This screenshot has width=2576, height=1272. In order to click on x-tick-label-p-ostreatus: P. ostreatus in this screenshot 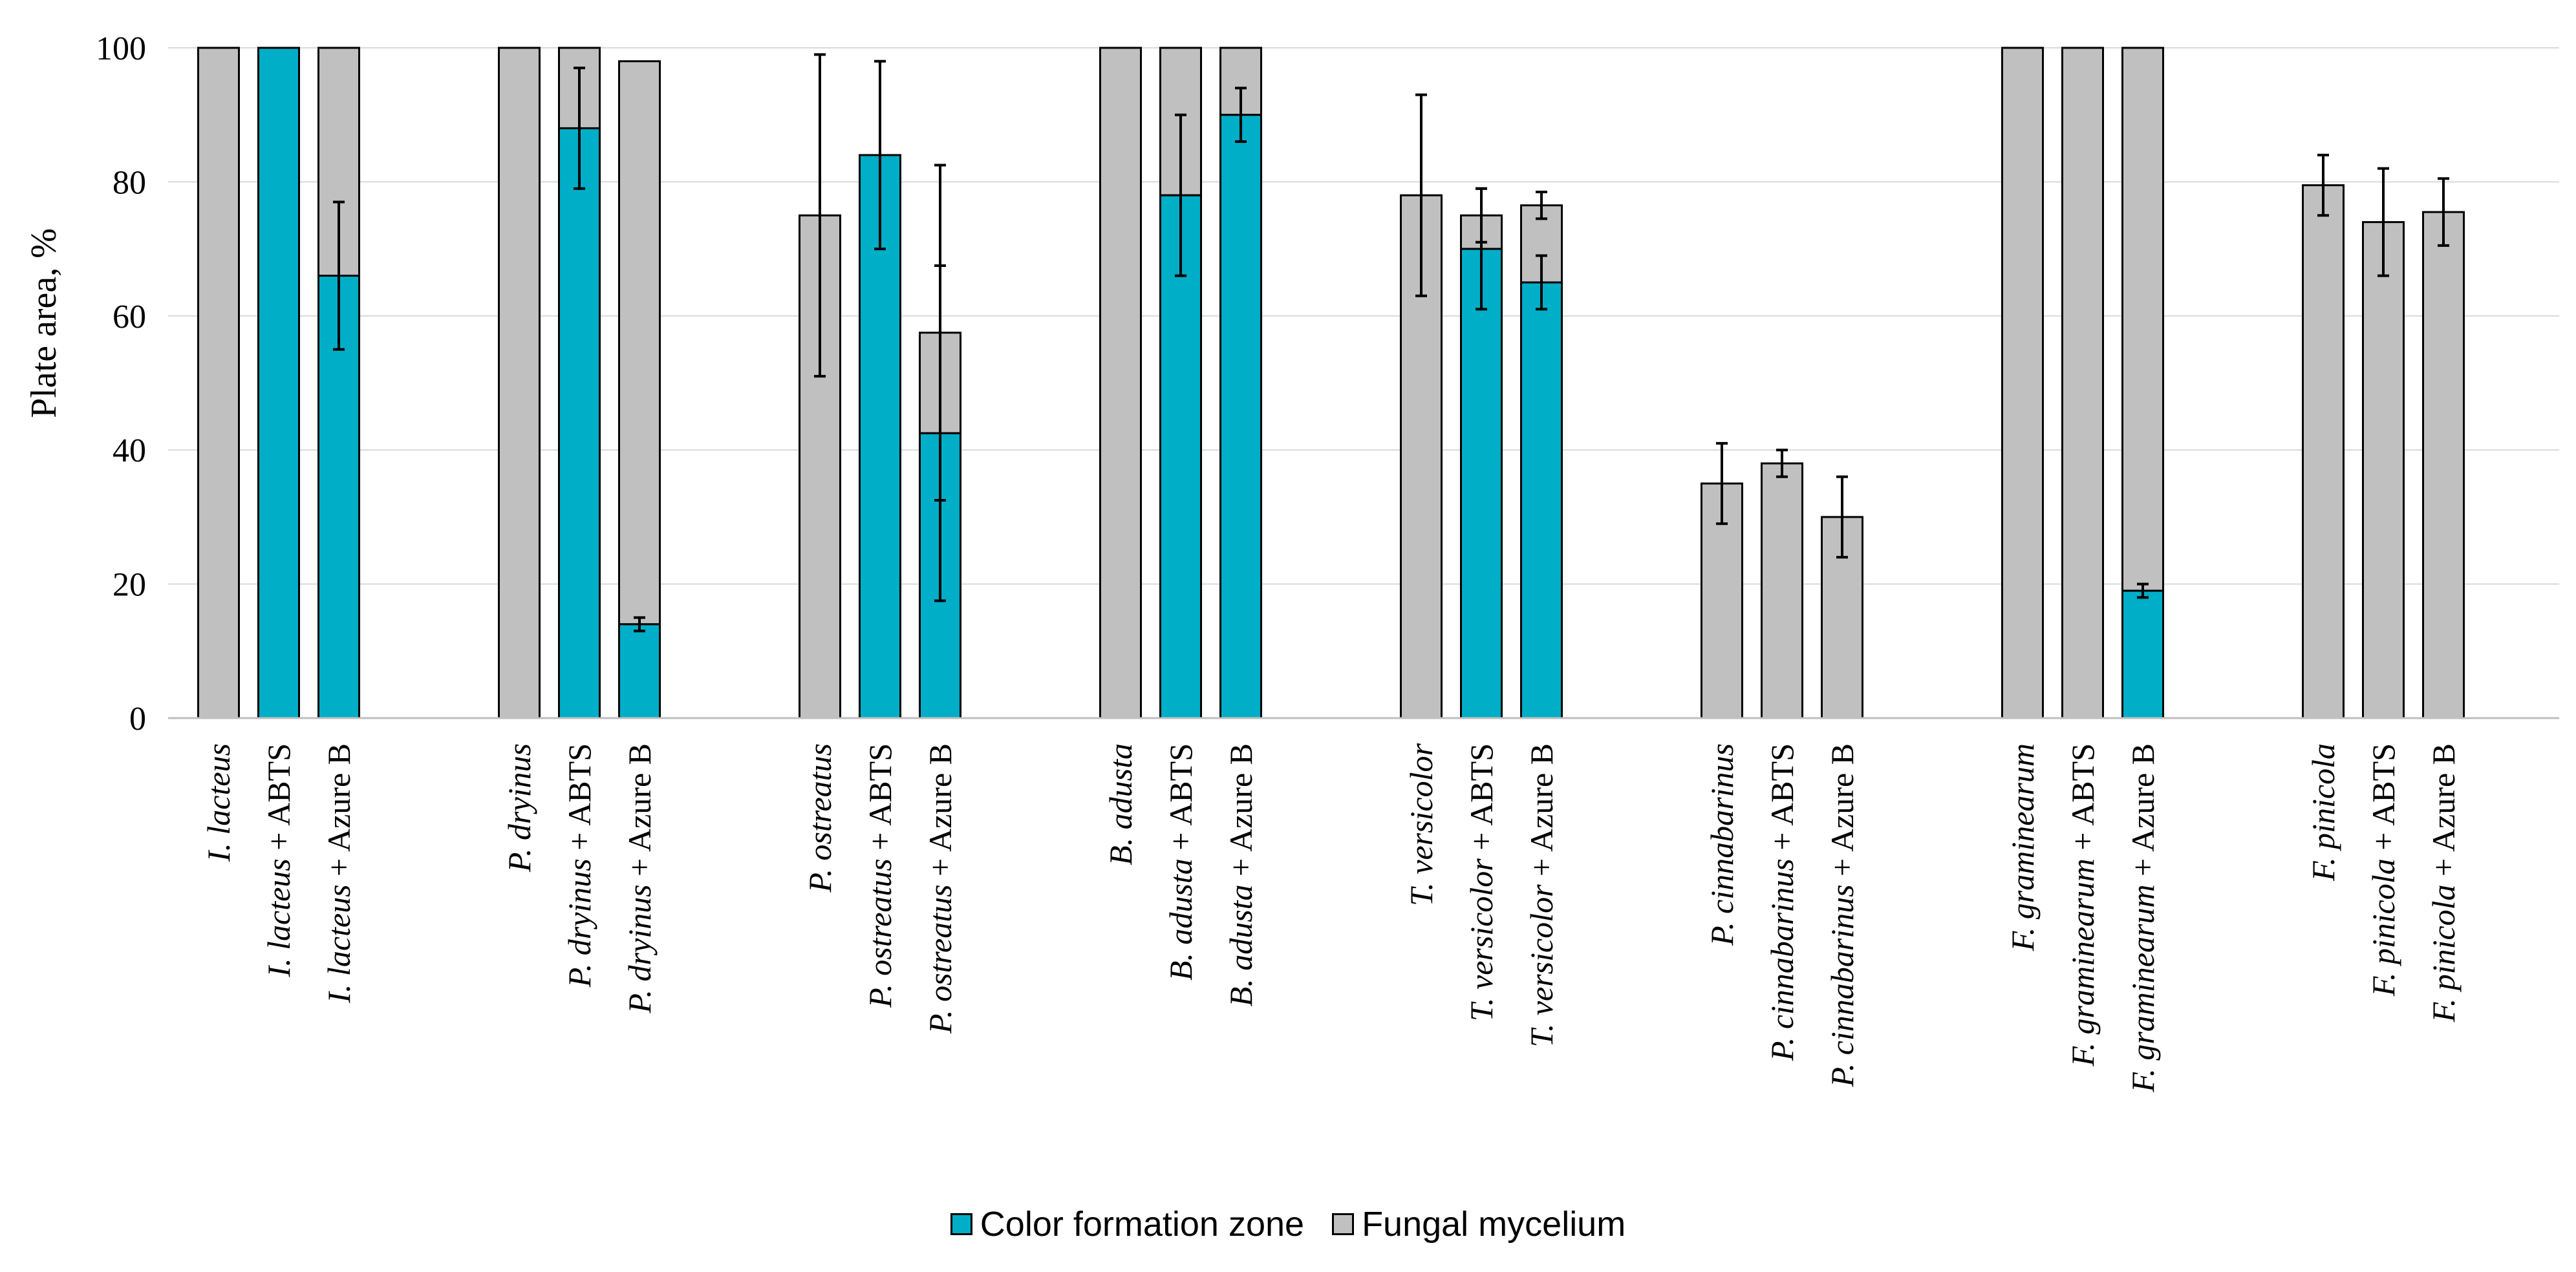, I will do `click(820, 818)`.